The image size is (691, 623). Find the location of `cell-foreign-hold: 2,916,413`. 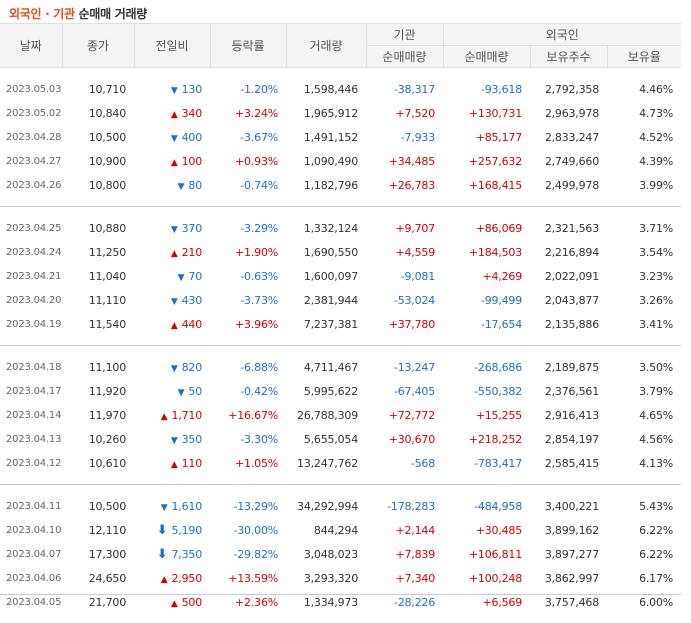

cell-foreign-hold: 2,916,413 is located at coordinates (568, 415).